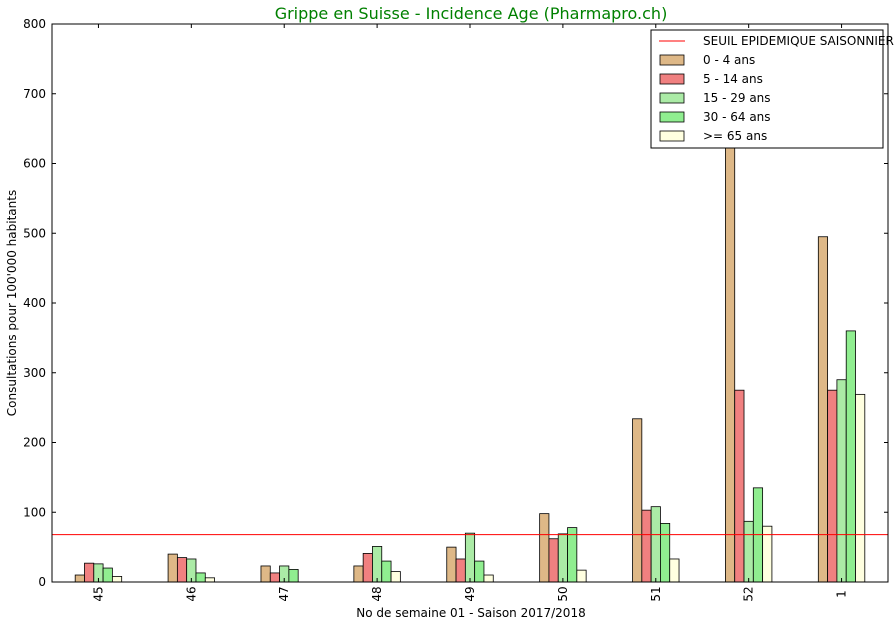 The image size is (896, 626). What do you see at coordinates (729, 60) in the screenshot?
I see `legend-label: 0 - 4 ans` at bounding box center [729, 60].